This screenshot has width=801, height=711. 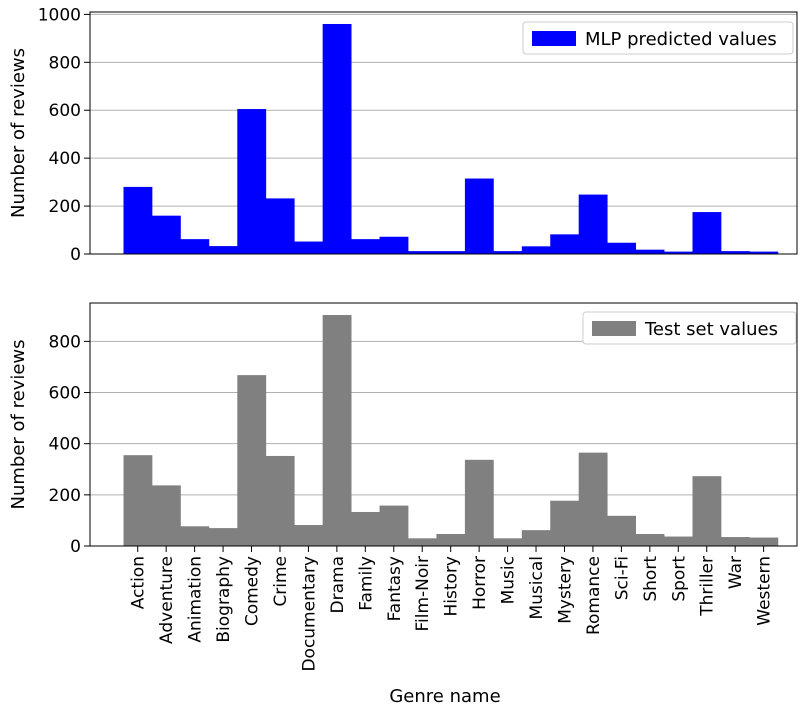 I want to click on x-tick-label-horror: Horror, so click(x=480, y=583).